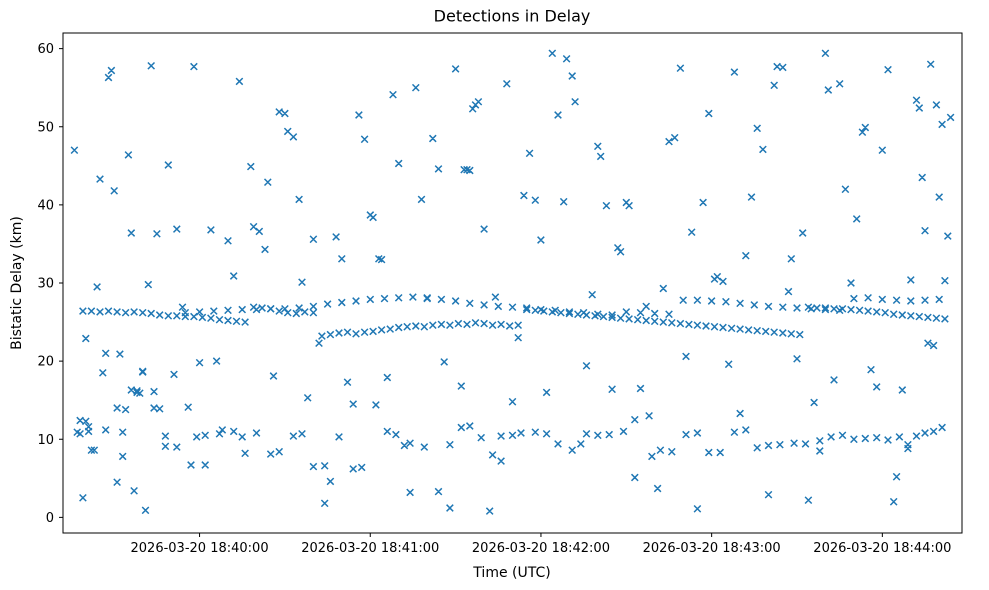 This screenshot has width=989, height=590. I want to click on y-tick-label: 10, so click(45, 440).